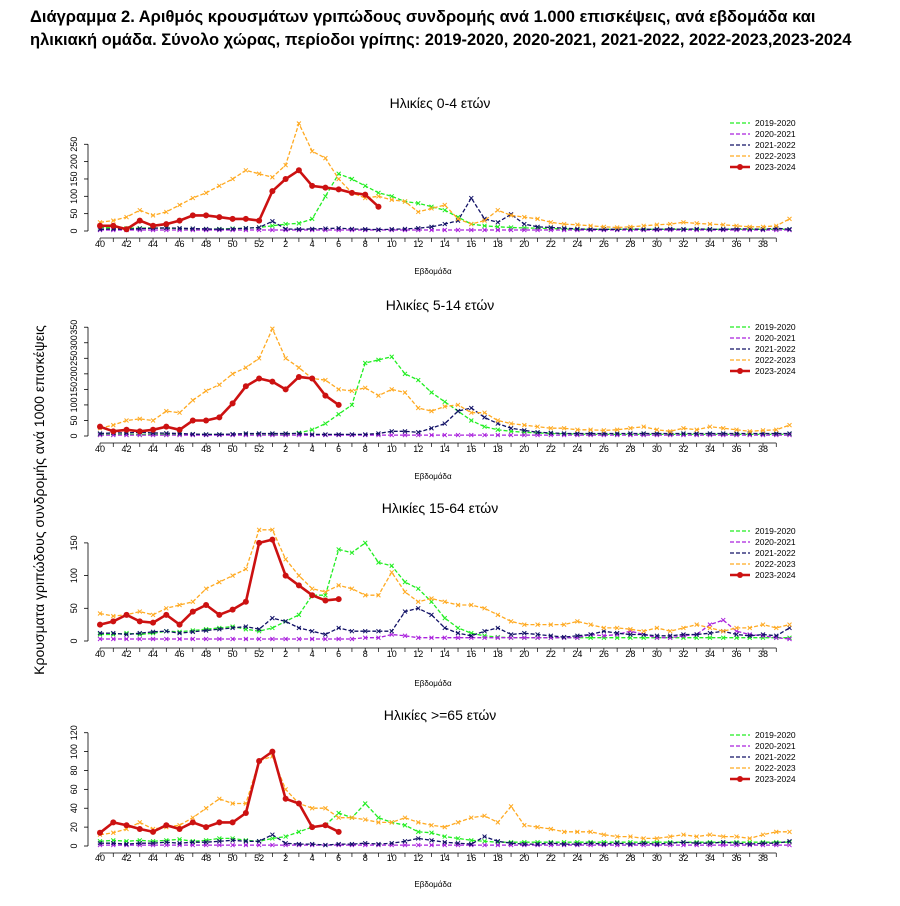 The height and width of the screenshot is (906, 900). I want to click on x-axis-label: Εβδομάδα, so click(433, 884).